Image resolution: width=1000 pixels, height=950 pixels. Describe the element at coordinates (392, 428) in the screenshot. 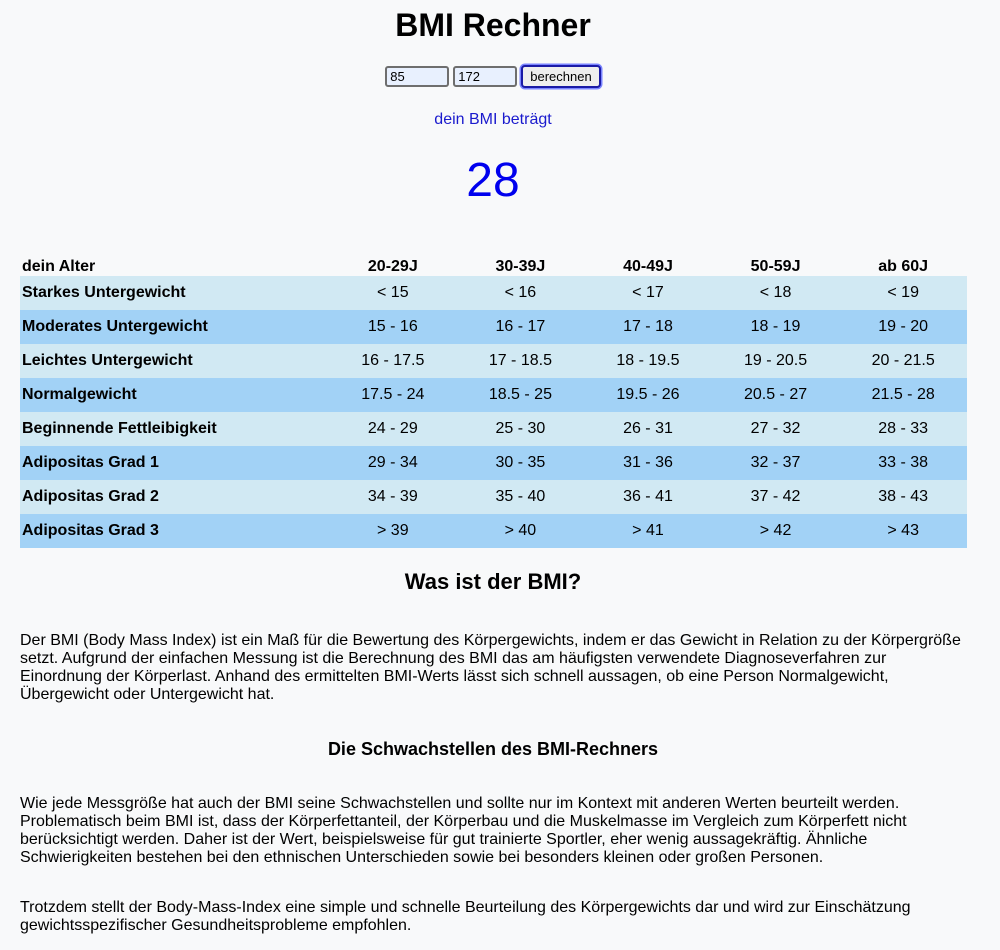

I see `table-cell: 24 - 29` at that location.